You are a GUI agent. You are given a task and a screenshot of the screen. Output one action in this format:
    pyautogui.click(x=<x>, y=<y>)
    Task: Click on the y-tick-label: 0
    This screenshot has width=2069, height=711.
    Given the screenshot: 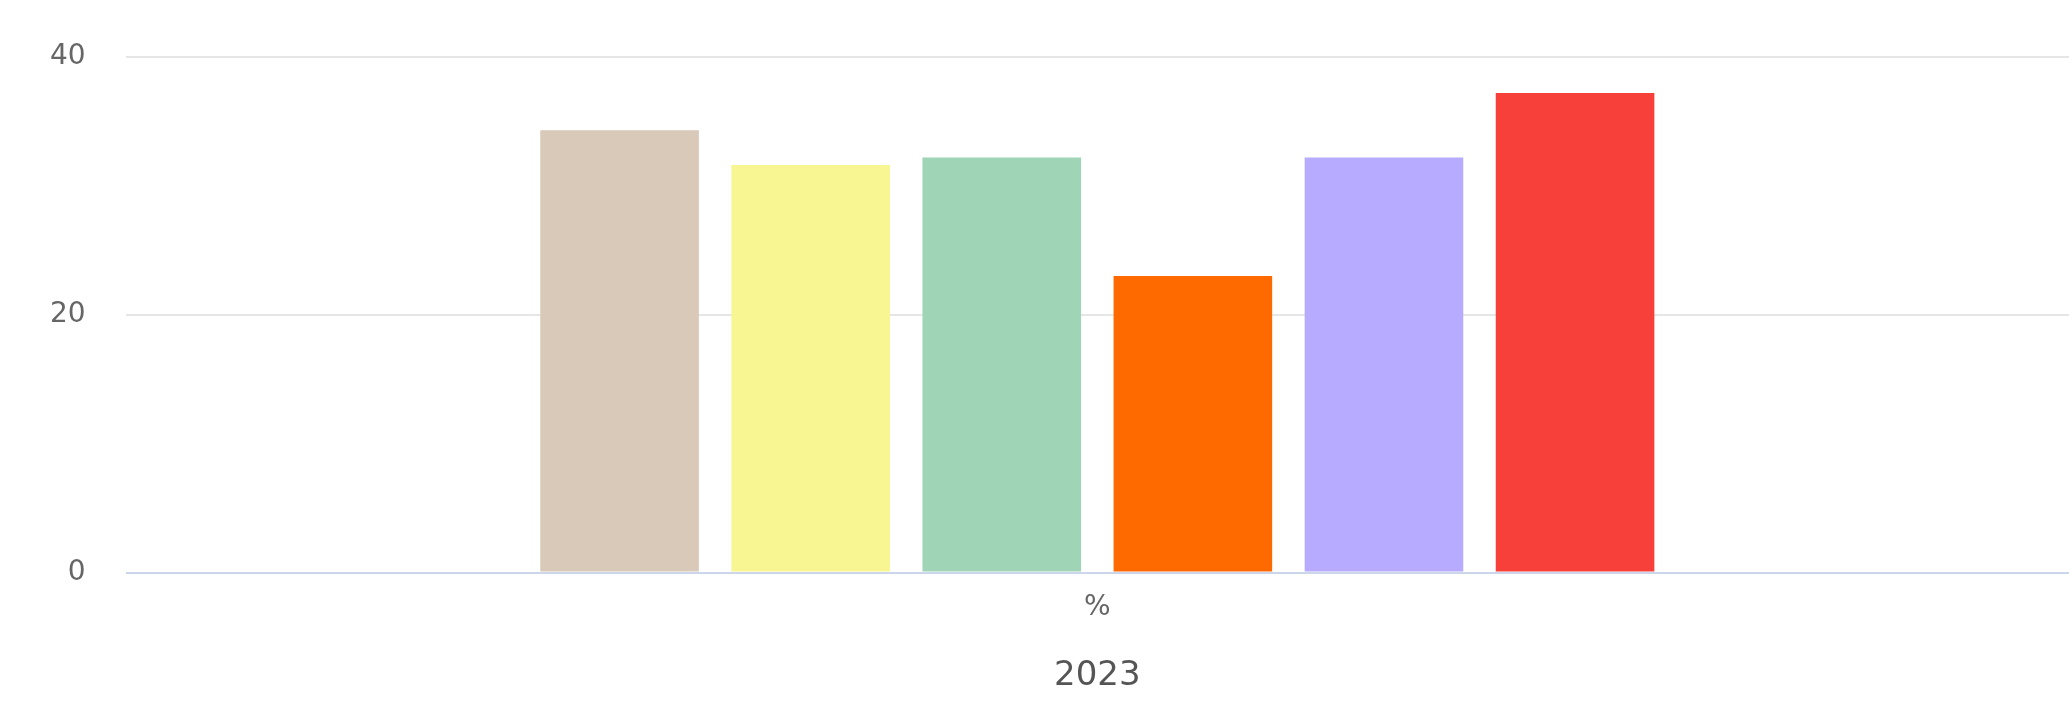 What is the action you would take?
    pyautogui.click(x=76, y=570)
    